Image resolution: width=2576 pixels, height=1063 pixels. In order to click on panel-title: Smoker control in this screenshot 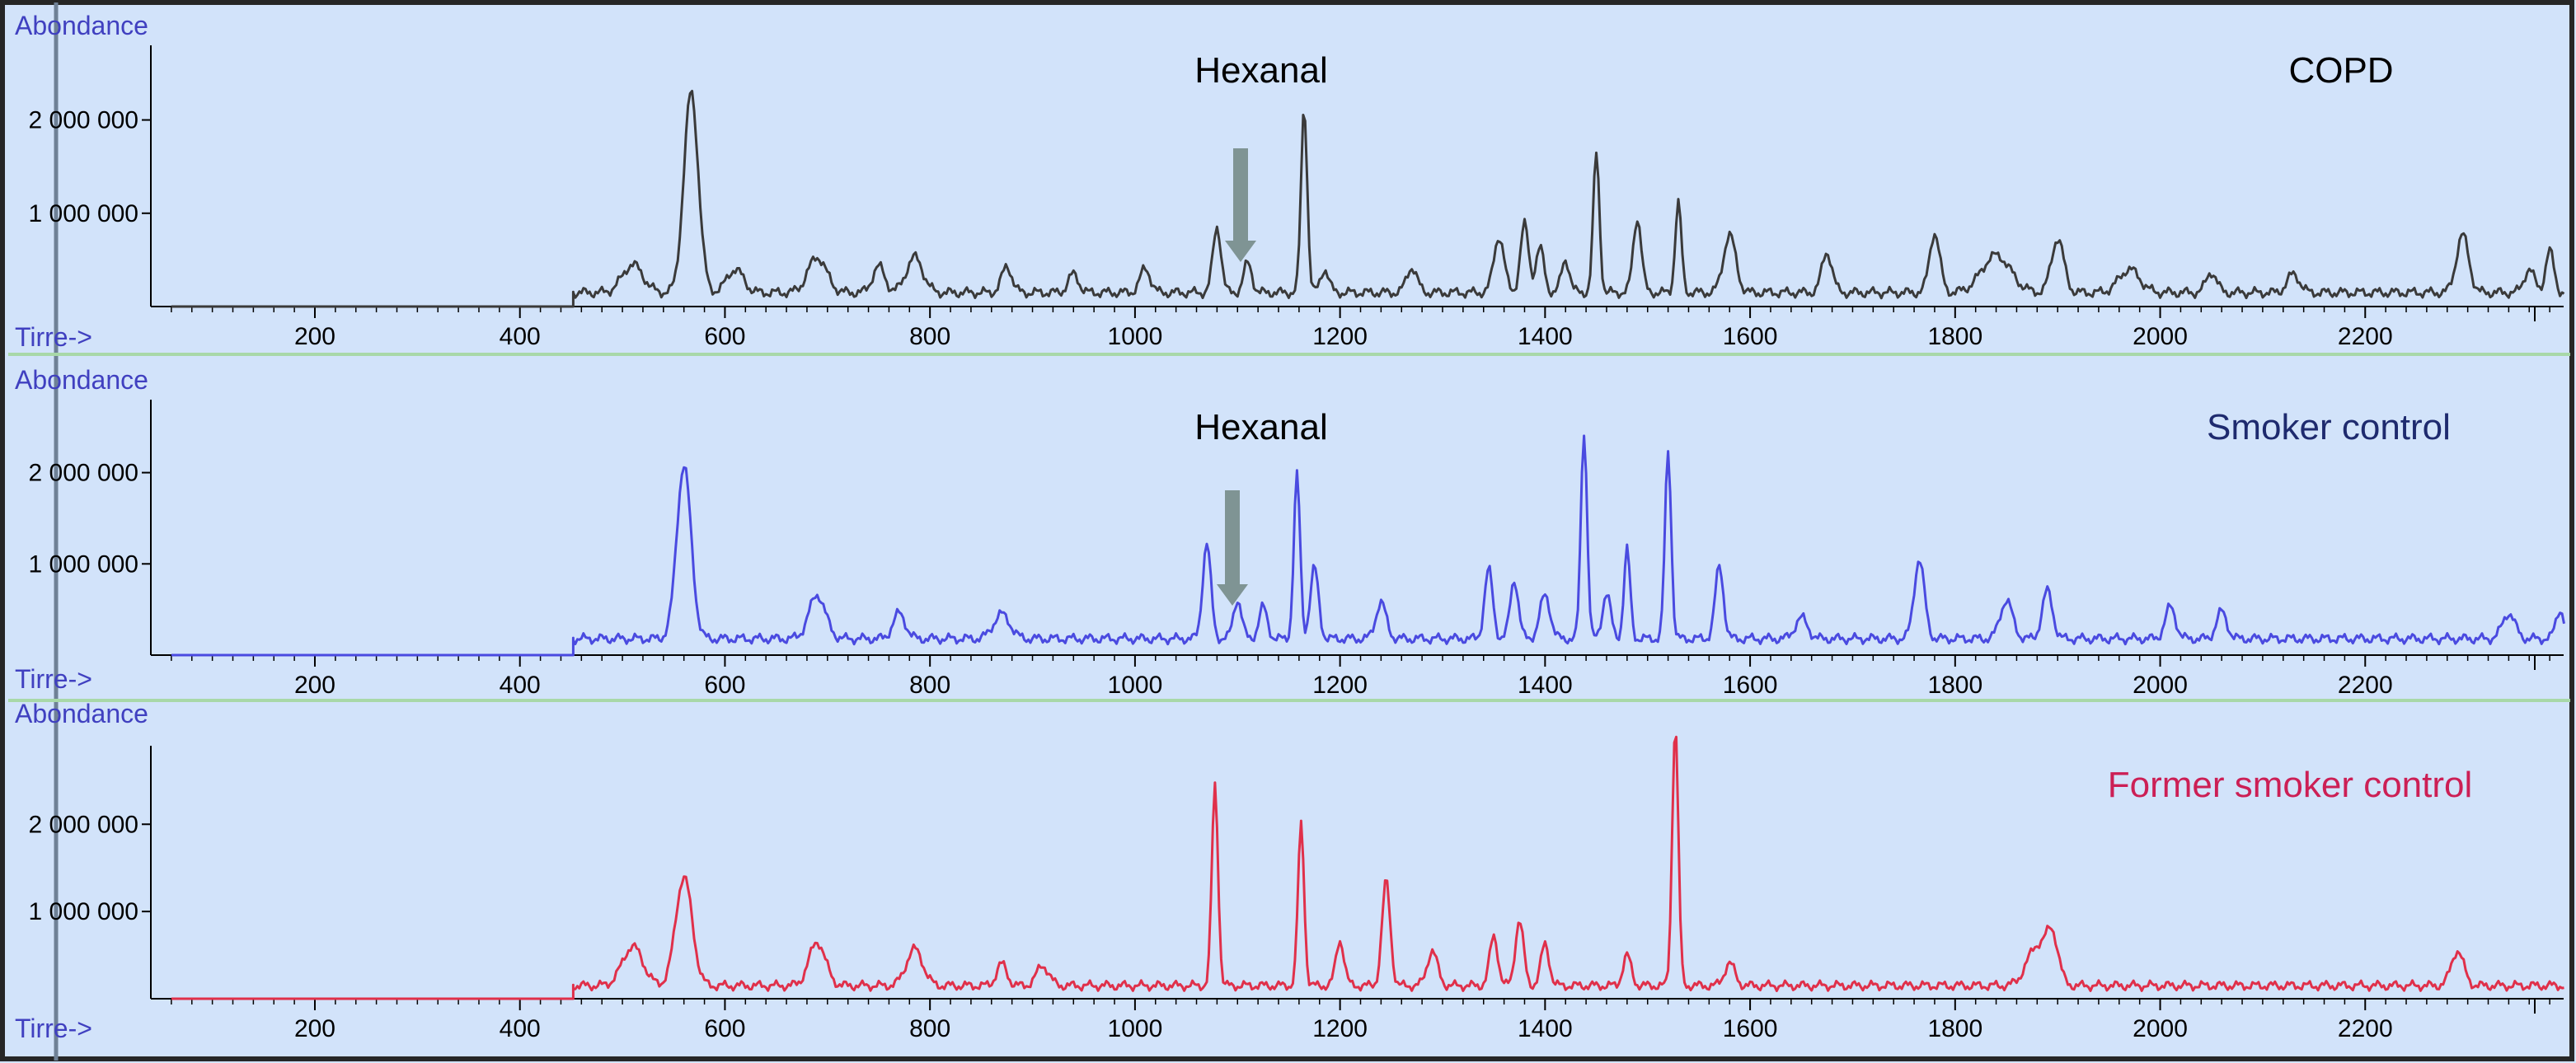, I will do `click(2329, 427)`.